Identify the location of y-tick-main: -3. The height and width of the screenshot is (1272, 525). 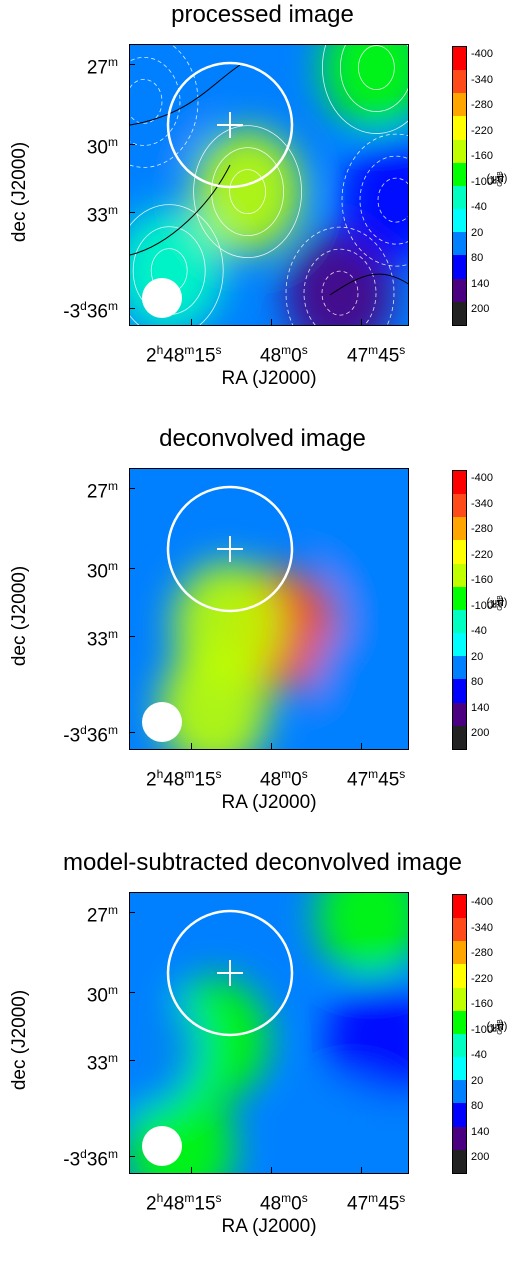
(72, 736).